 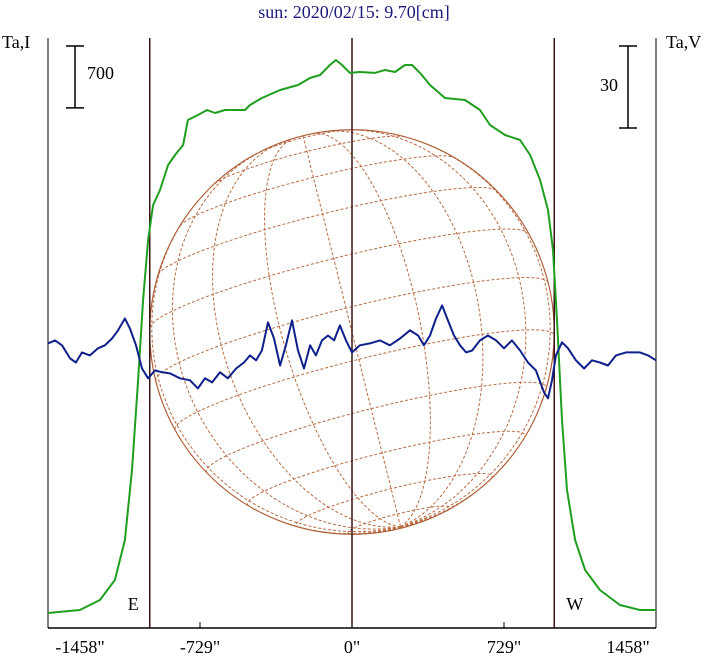 What do you see at coordinates (79, 647) in the screenshot?
I see `x-tick-label: -1458"` at bounding box center [79, 647].